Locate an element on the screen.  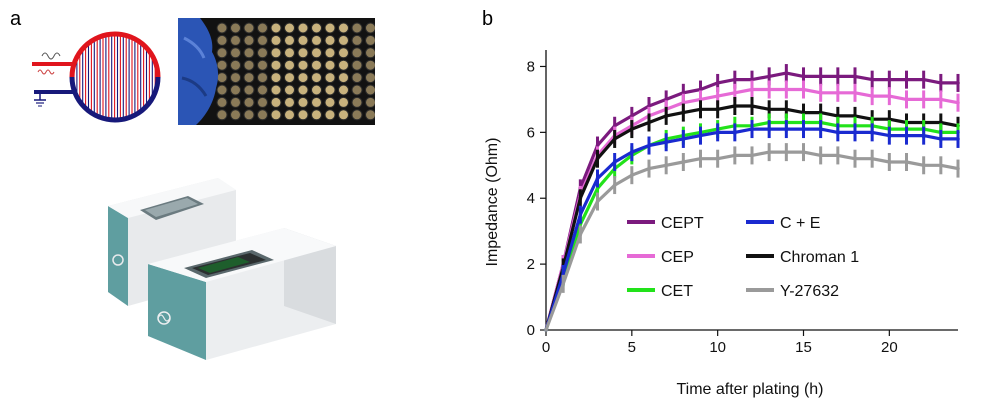
x-tick-label: 10 is located at coordinates (717, 347).